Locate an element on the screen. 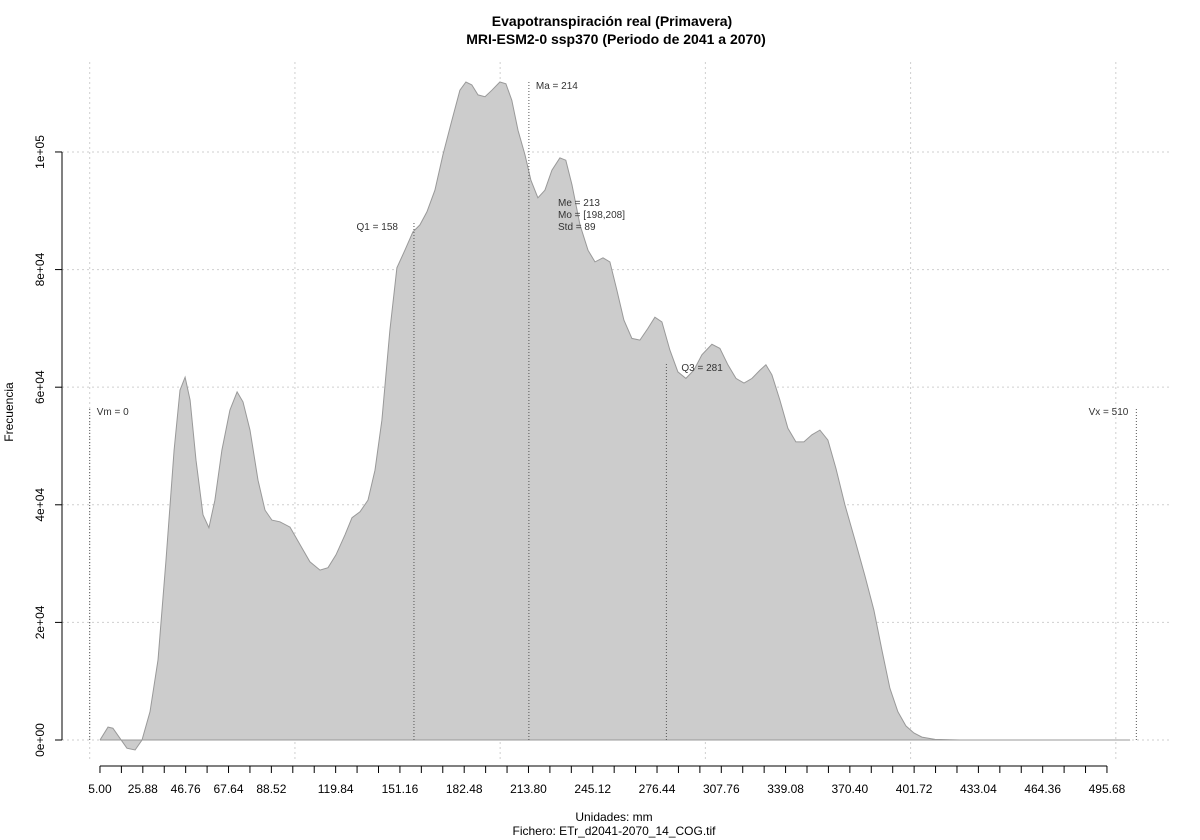 Image resolution: width=1200 pixels, height=840 pixels. x-tick-label: 25.88 is located at coordinates (143, 789).